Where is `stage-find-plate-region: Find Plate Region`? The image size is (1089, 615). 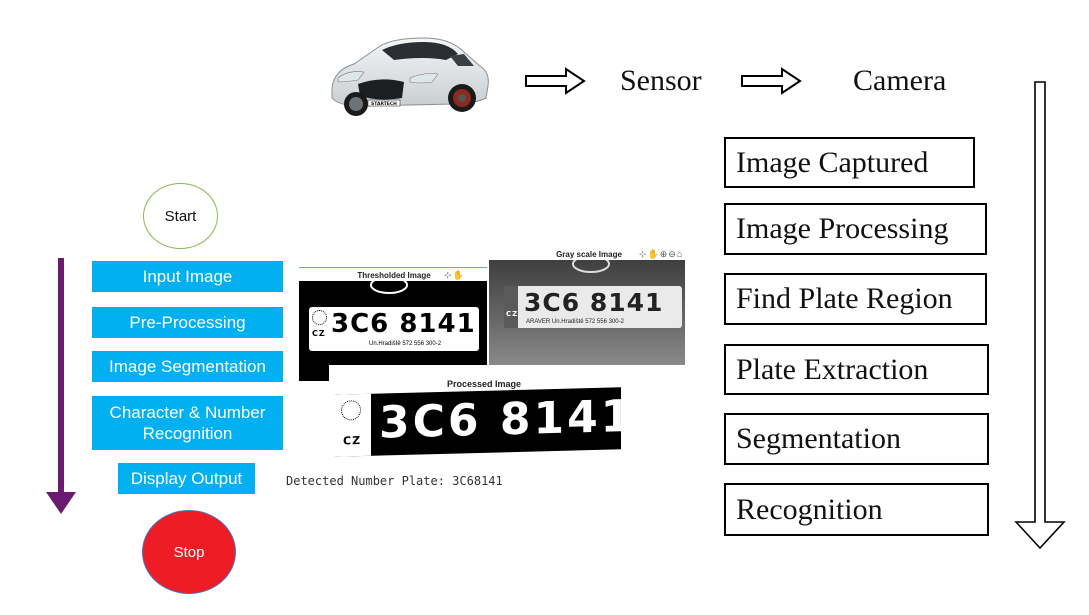 stage-find-plate-region: Find Plate Region is located at coordinates (855, 299).